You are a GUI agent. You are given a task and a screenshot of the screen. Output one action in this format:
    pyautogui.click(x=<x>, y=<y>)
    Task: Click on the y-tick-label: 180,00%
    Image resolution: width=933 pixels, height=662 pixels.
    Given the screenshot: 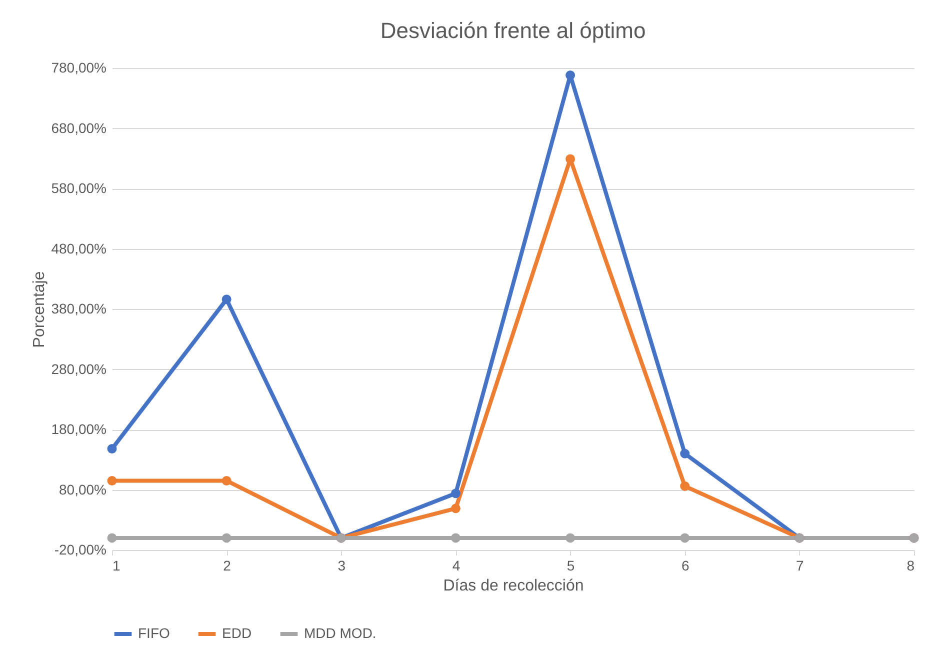 What is the action you would take?
    pyautogui.click(x=78, y=429)
    